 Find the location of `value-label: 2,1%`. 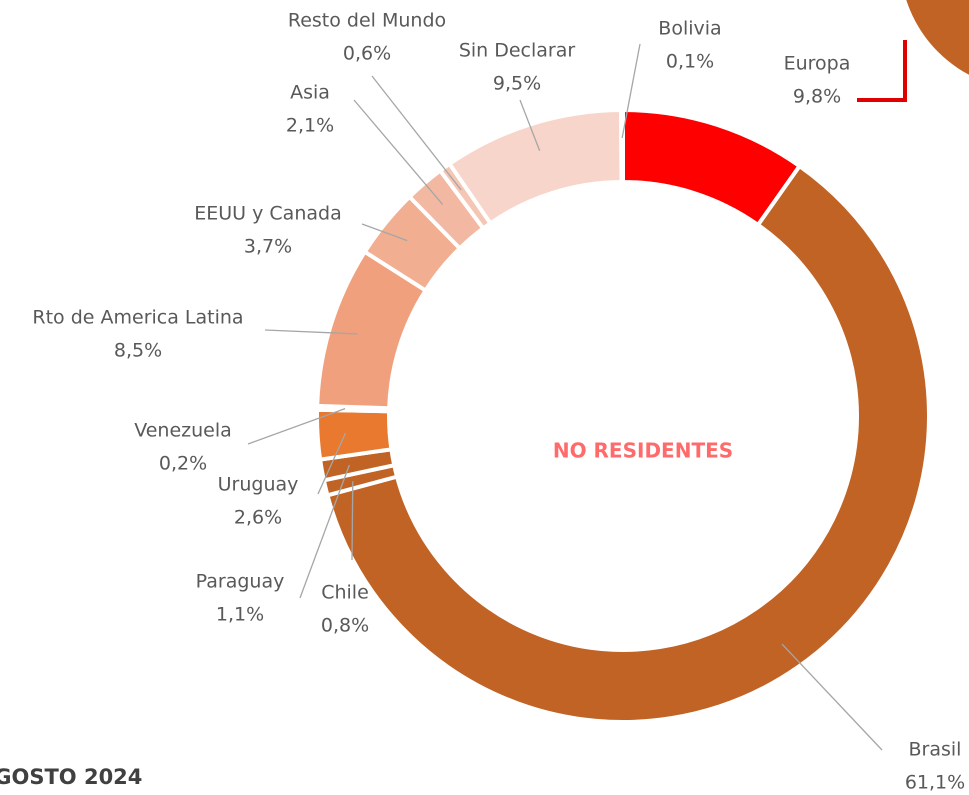

value-label: 2,1% is located at coordinates (310, 126).